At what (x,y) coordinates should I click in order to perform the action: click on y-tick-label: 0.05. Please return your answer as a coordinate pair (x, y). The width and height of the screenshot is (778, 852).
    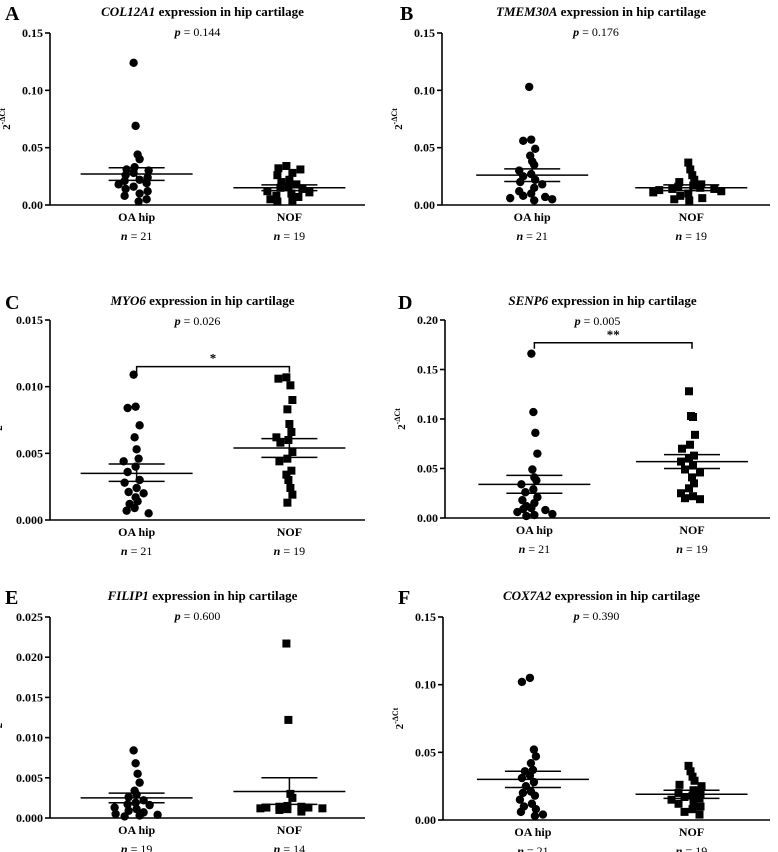
    Looking at the image, I should click on (424, 148).